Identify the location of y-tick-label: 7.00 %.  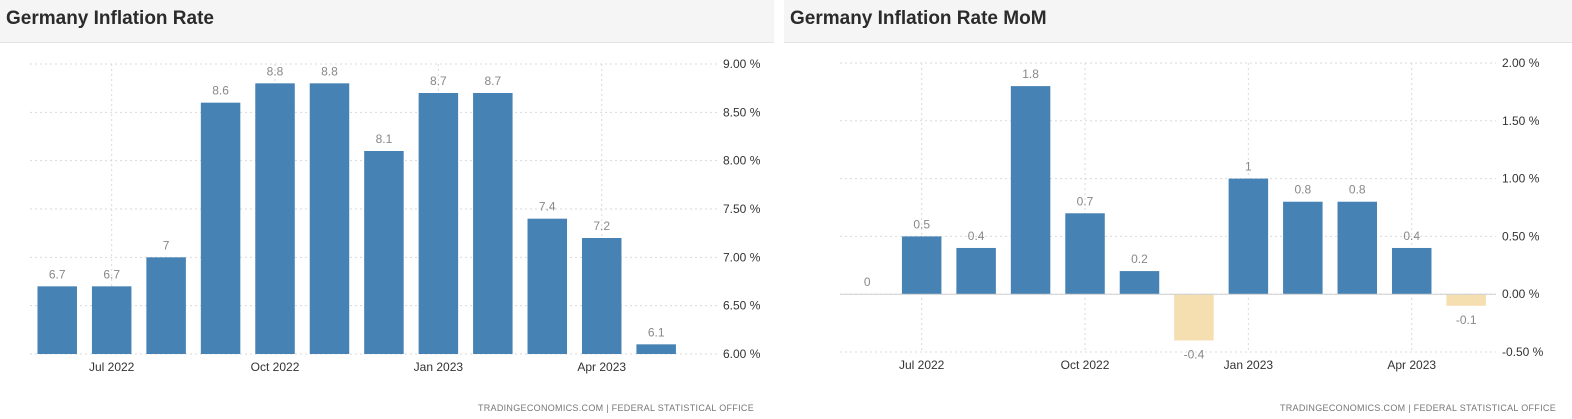
(742, 257).